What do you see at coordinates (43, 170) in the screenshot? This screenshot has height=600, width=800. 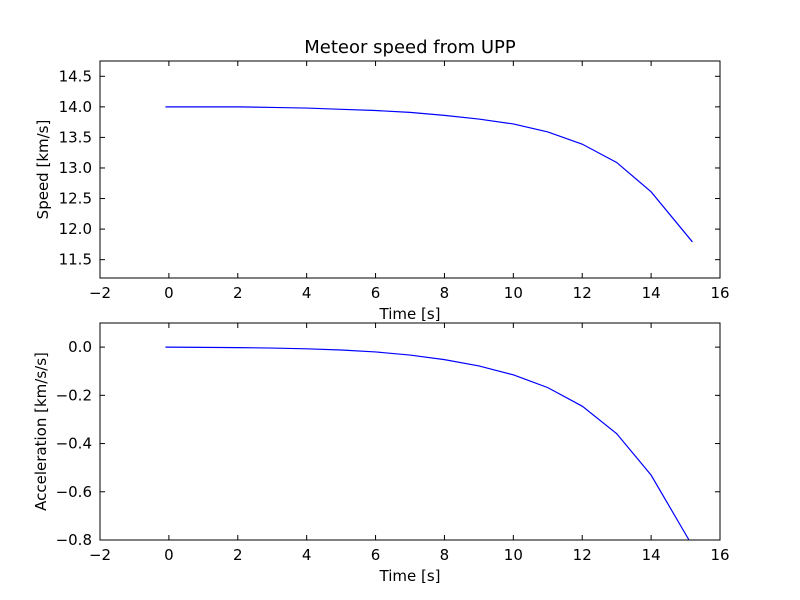 I see `chart1-y-axis-label: Speed [km/s]` at bounding box center [43, 170].